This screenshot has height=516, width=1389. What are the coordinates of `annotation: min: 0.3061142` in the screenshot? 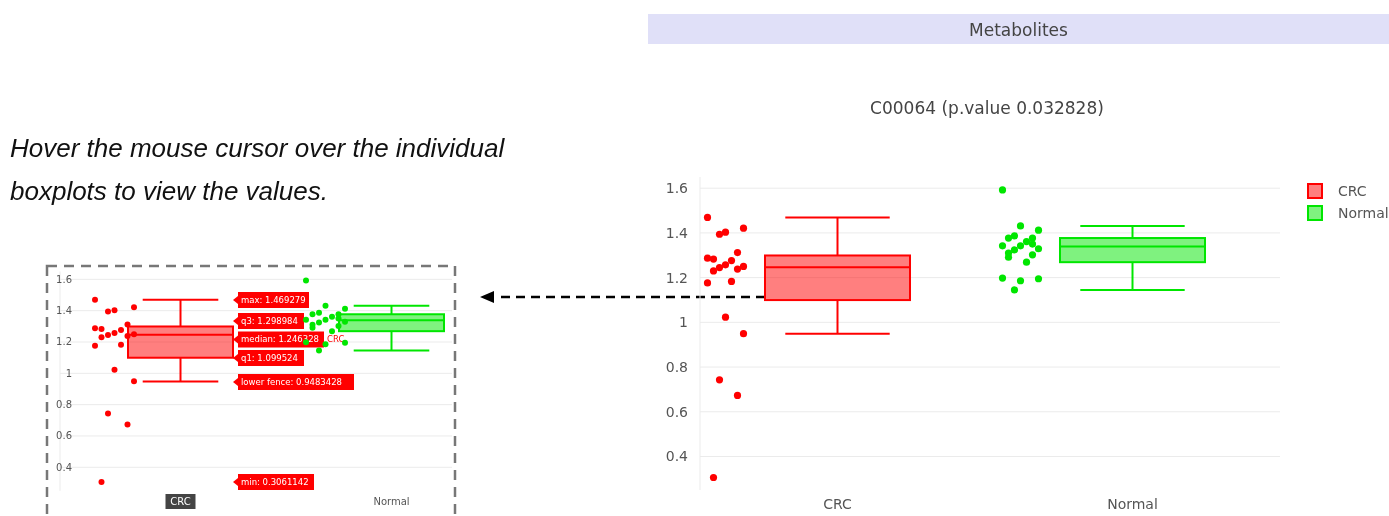 It's located at (275, 481).